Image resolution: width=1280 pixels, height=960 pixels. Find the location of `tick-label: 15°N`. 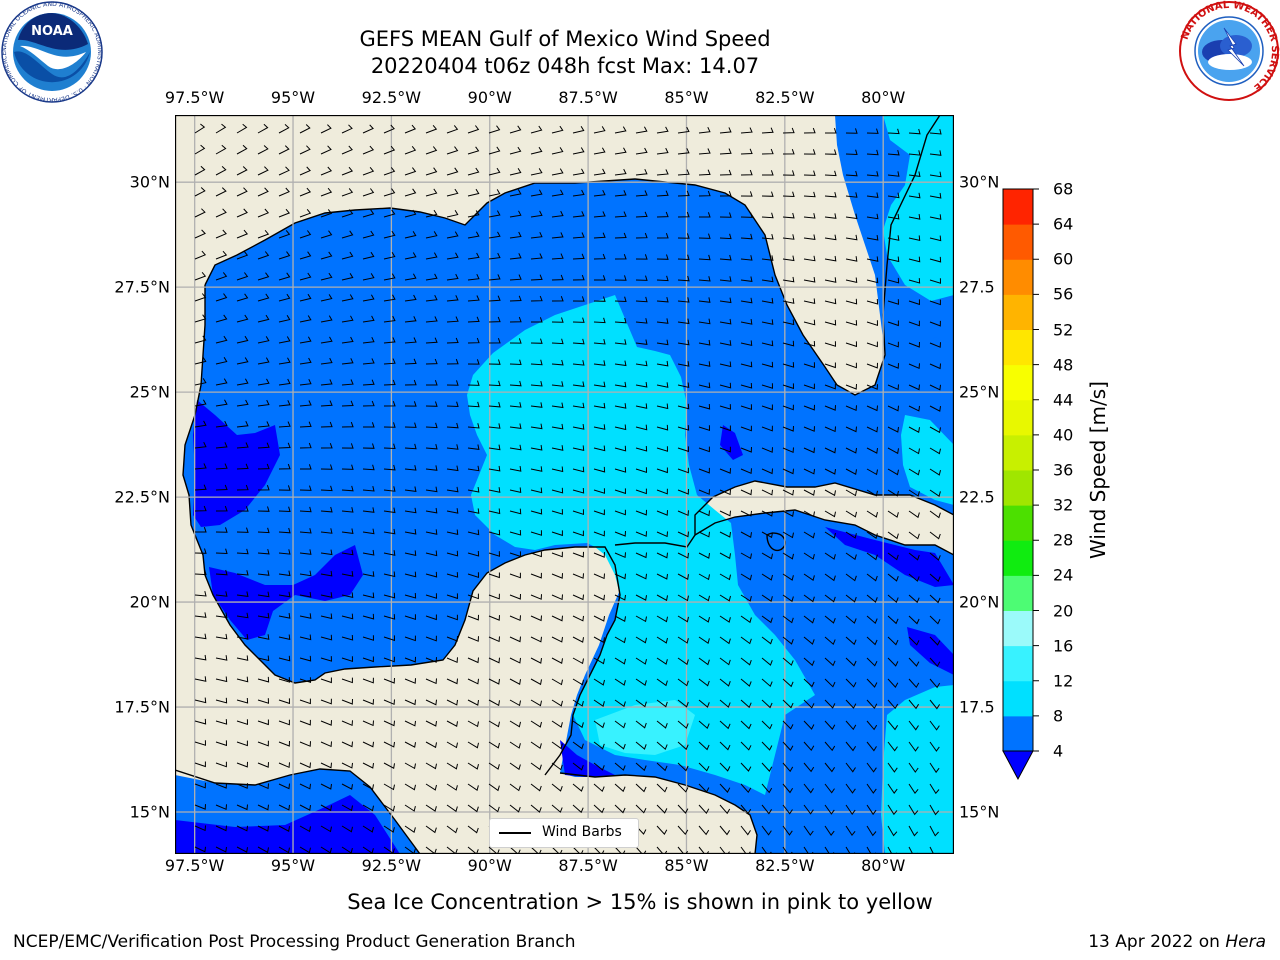

tick-label: 15°N is located at coordinates (979, 812).